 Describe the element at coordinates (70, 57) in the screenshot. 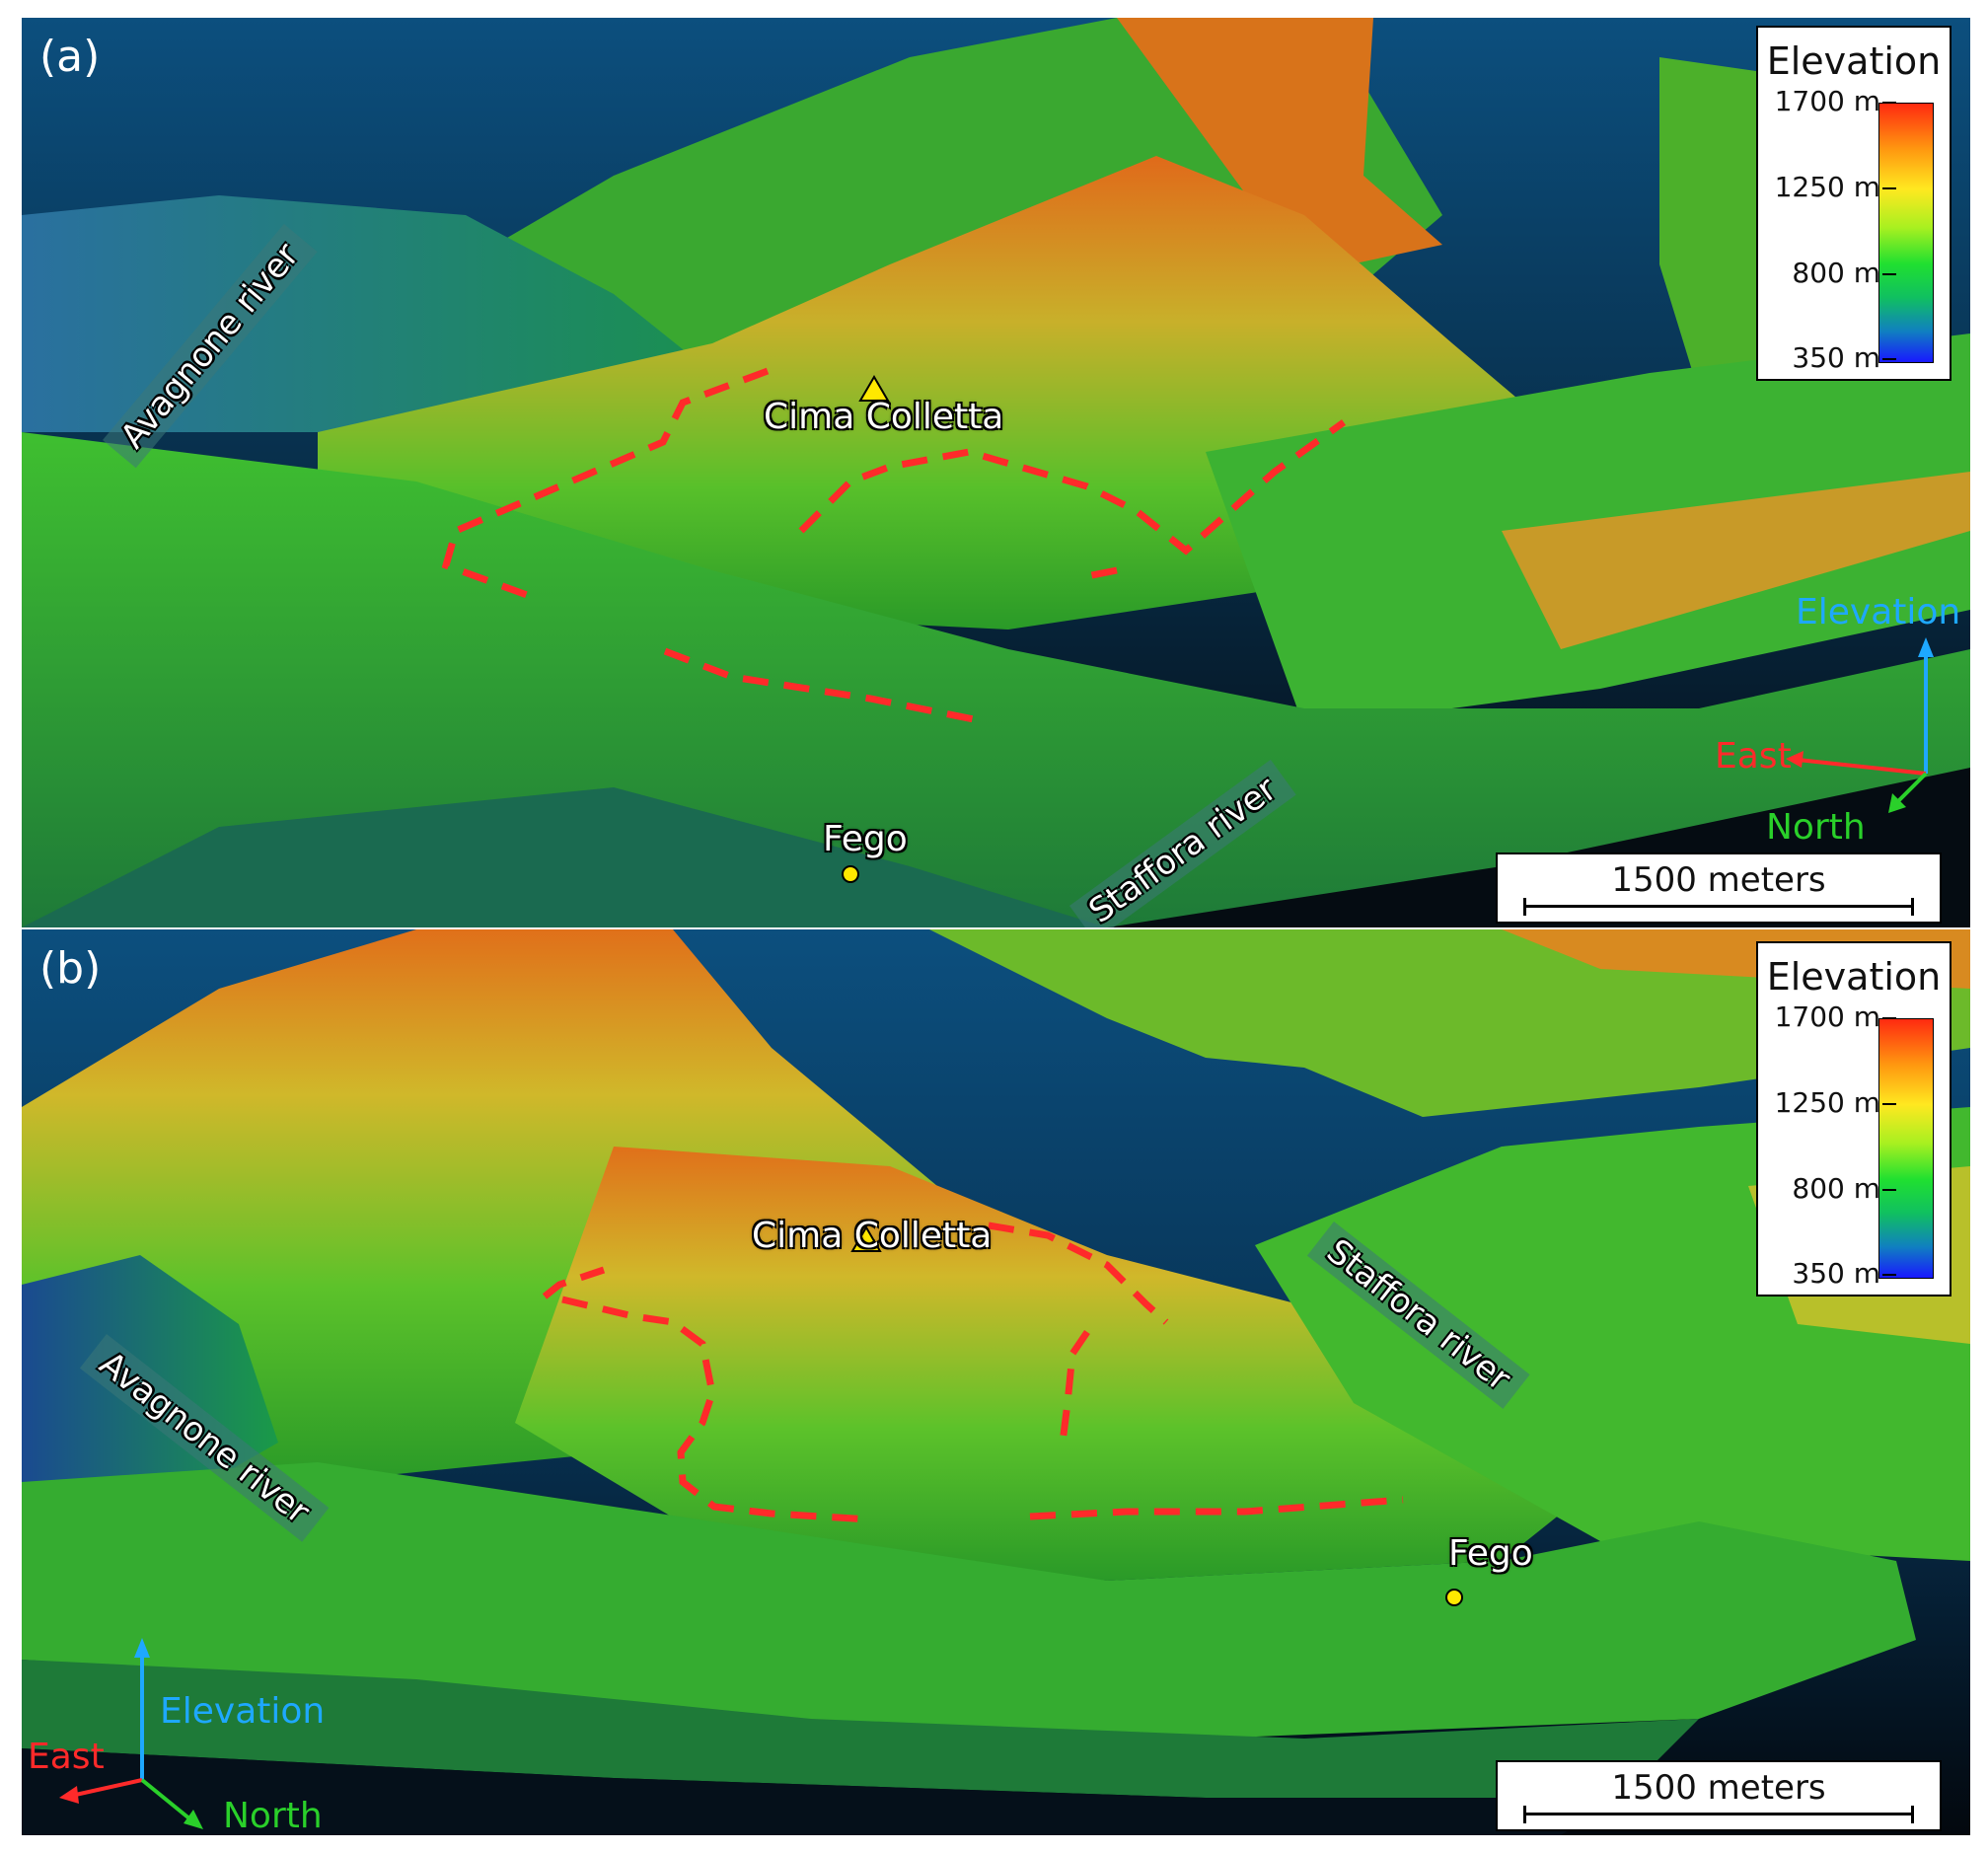

I see `panel-label: (a)` at that location.